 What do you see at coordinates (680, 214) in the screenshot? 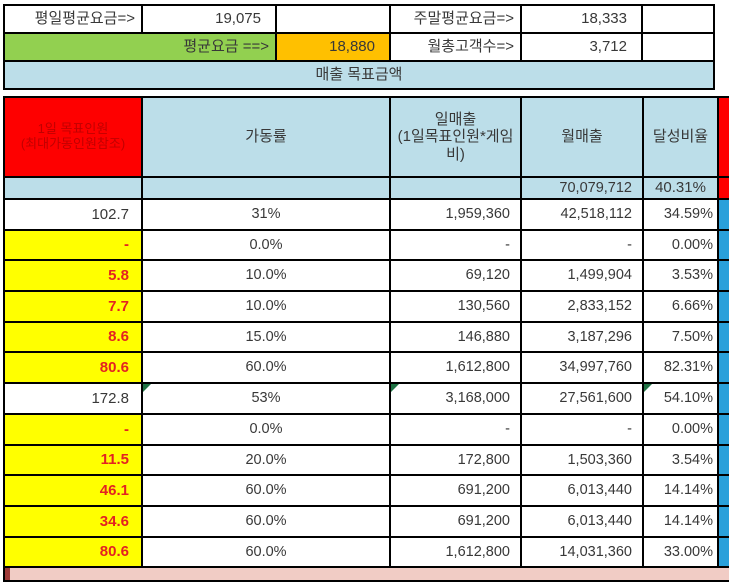
I see `cell-achievement: 34.59%` at bounding box center [680, 214].